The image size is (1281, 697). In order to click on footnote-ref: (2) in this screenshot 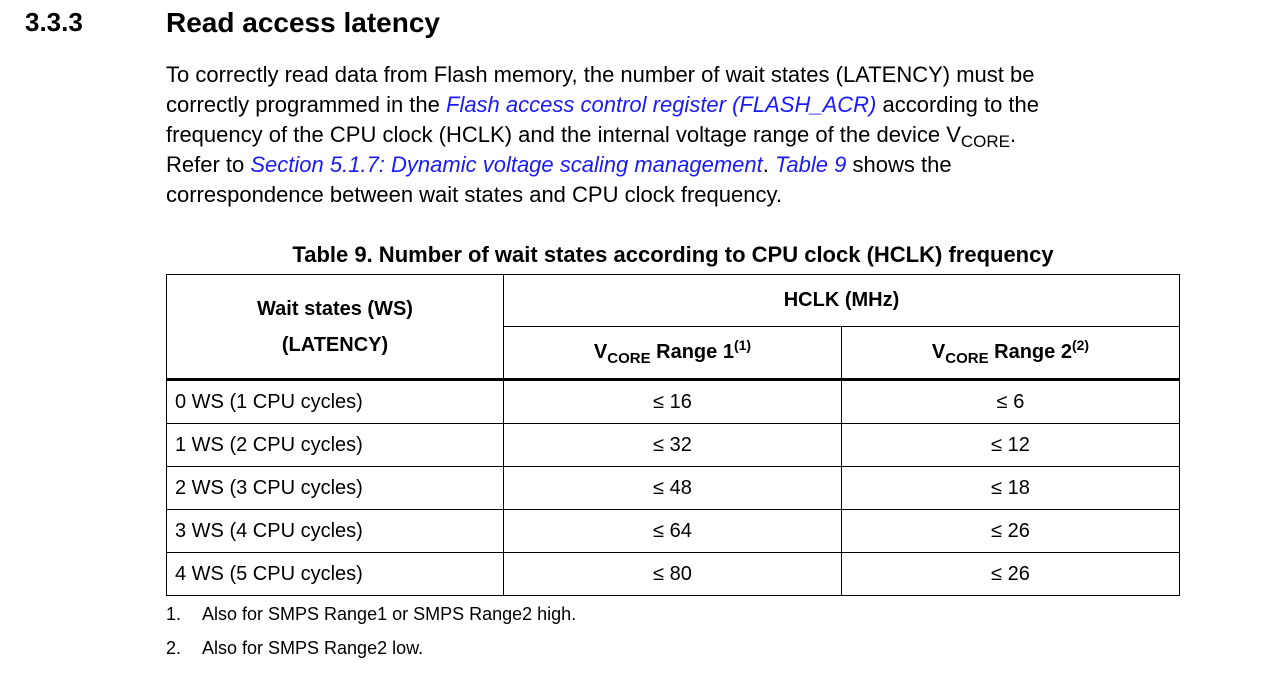, I will do `click(1080, 345)`.